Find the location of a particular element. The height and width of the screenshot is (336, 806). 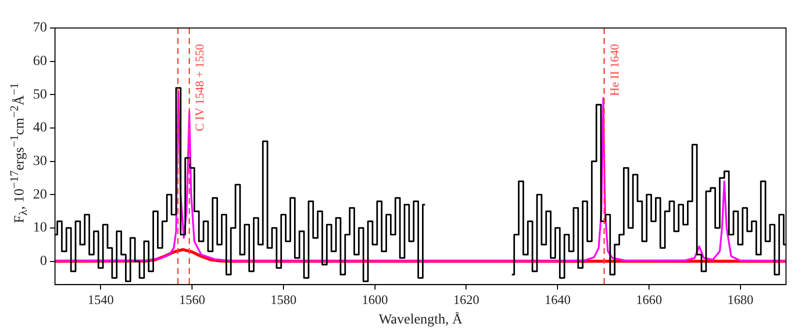

ref-line-label: C IV 1548 + 1550 is located at coordinates (199, 88).